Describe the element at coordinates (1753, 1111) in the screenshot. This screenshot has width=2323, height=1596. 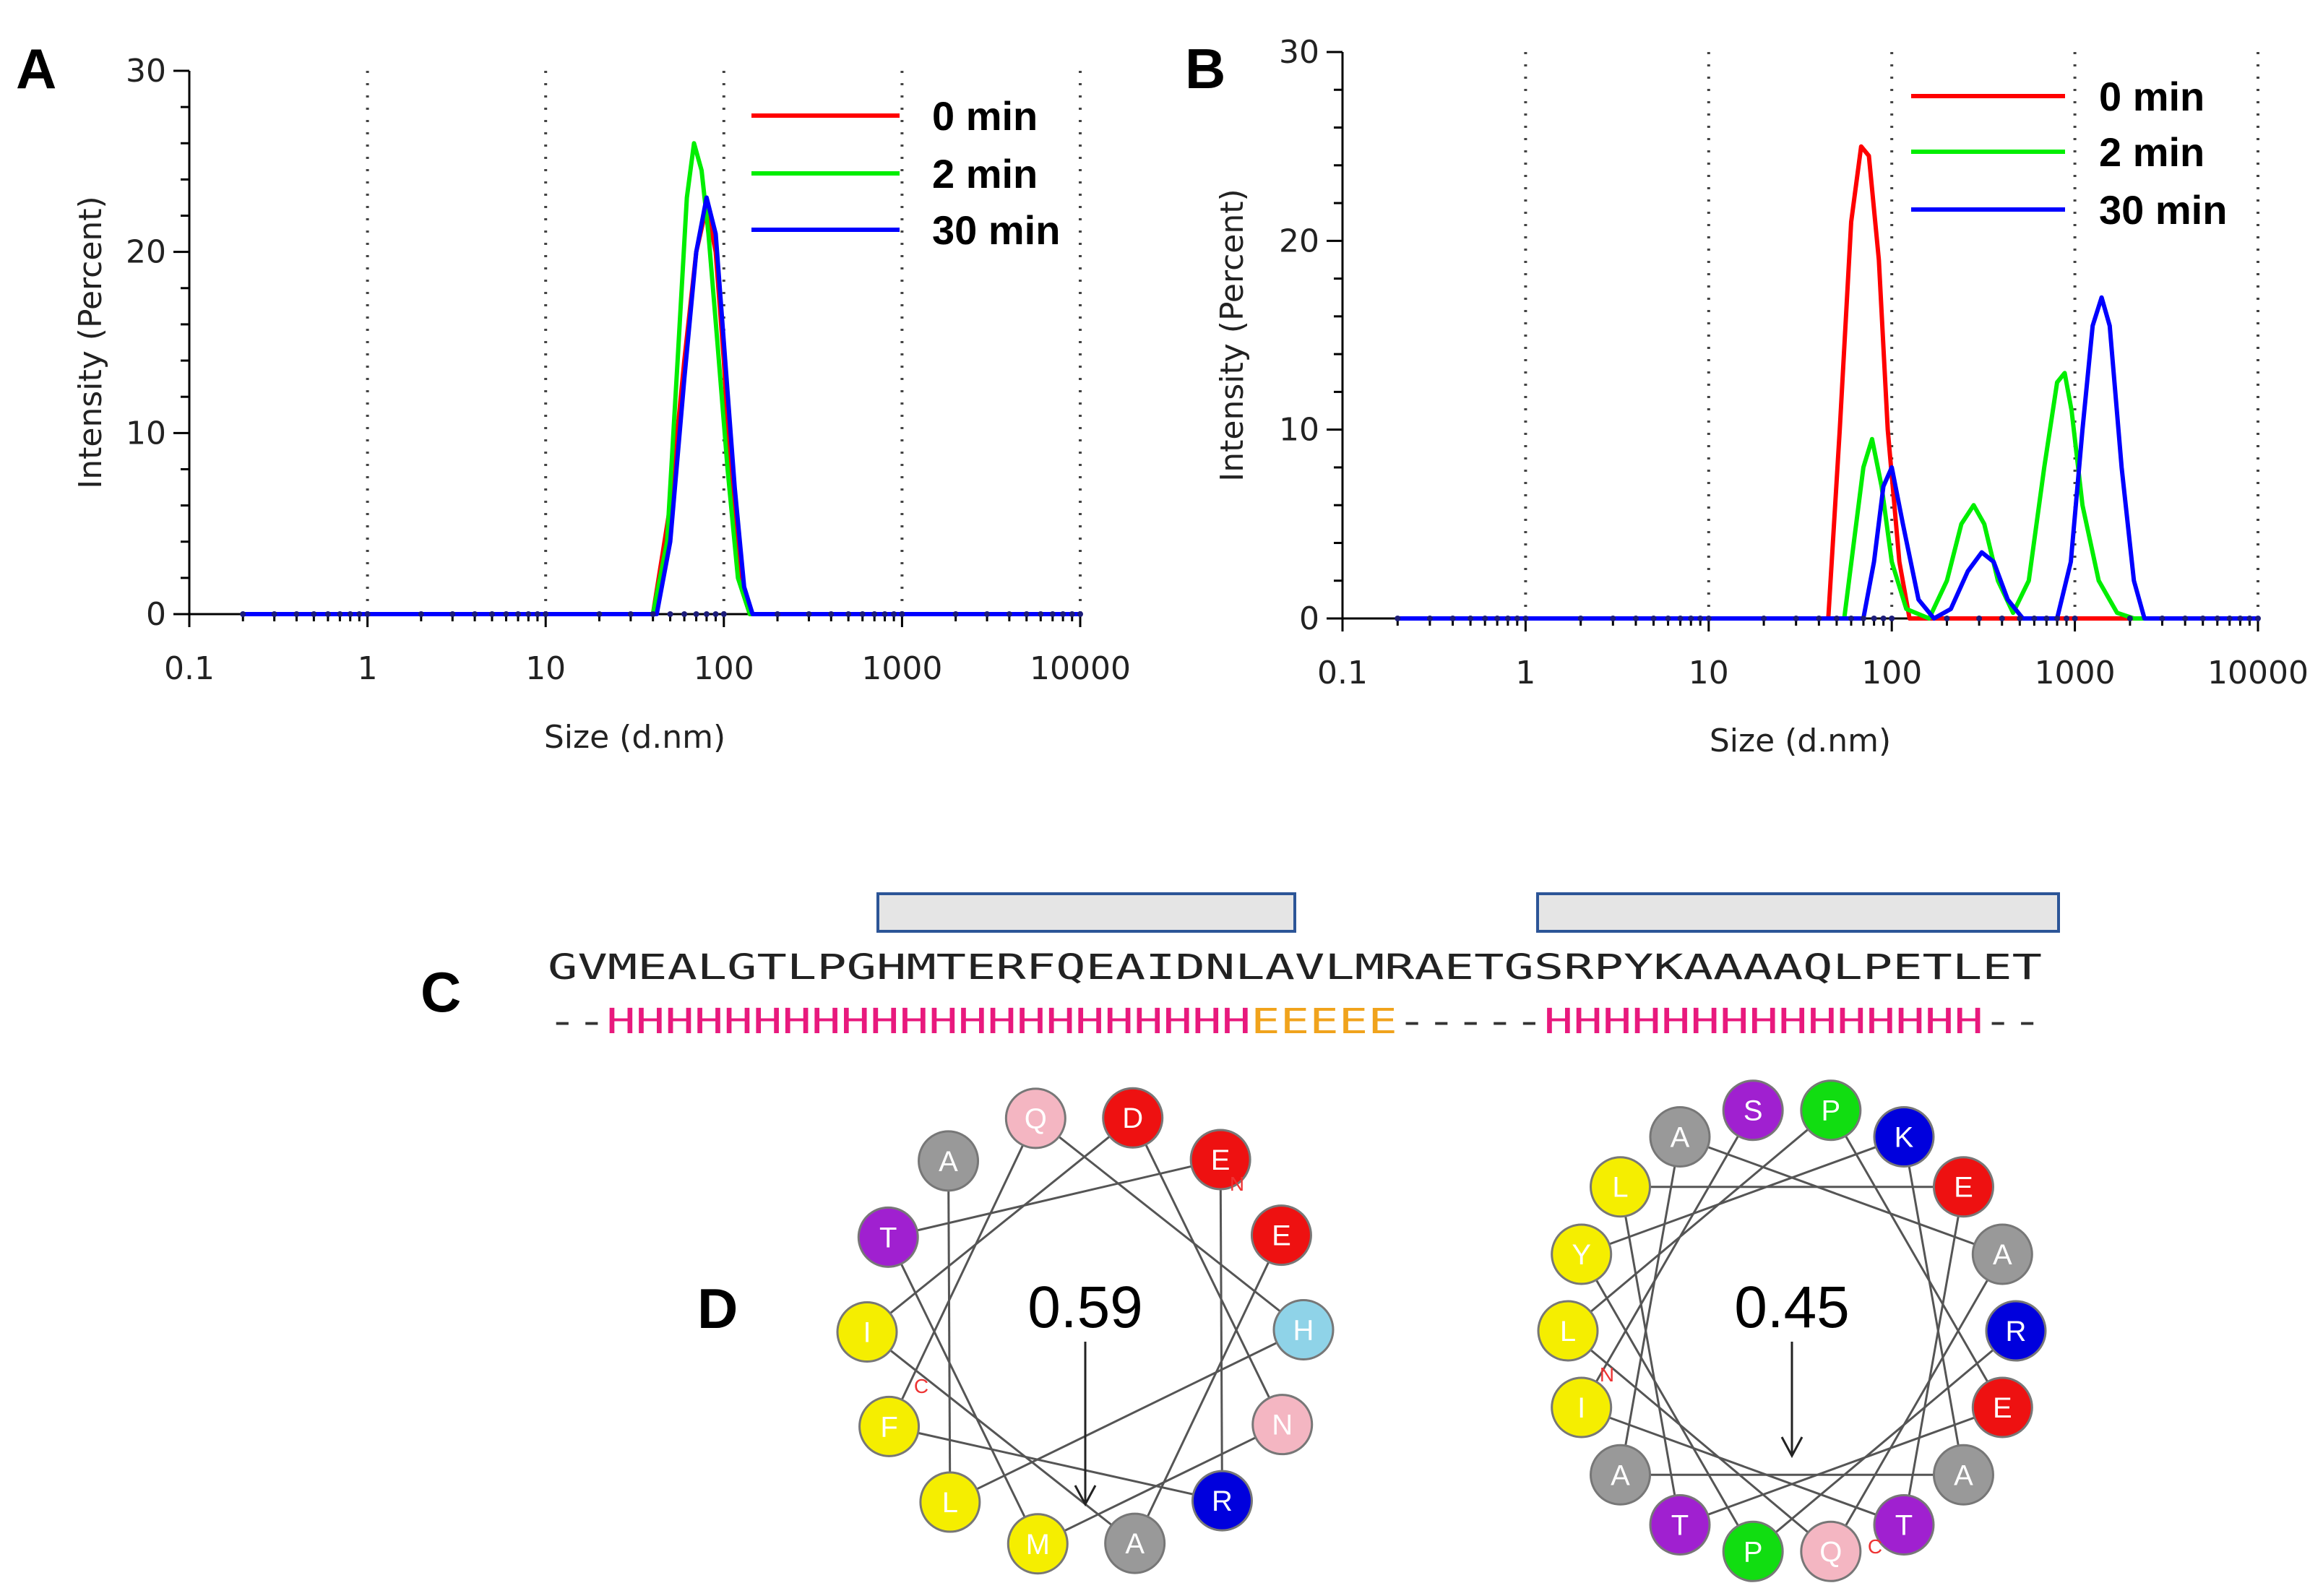
I see `residue-label: S` at that location.